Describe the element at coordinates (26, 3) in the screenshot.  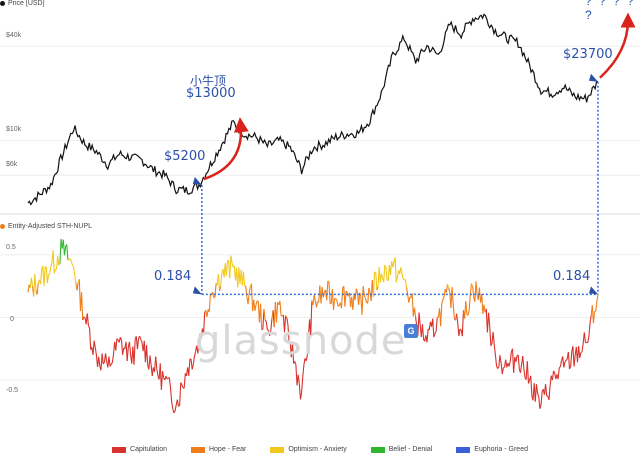
I see `price-legend-label: Price [USD]` at that location.